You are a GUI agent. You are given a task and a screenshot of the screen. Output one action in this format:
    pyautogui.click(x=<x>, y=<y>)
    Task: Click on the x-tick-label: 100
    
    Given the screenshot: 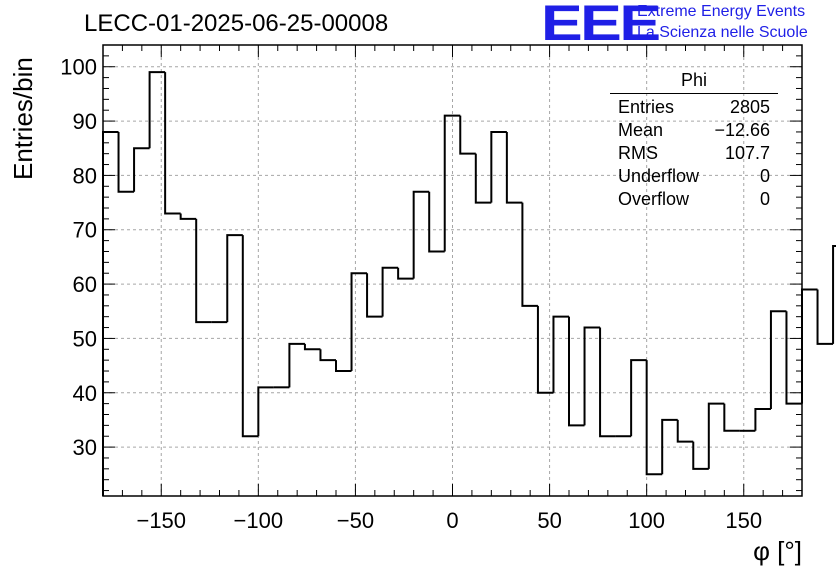 What is the action you would take?
    pyautogui.click(x=646, y=520)
    